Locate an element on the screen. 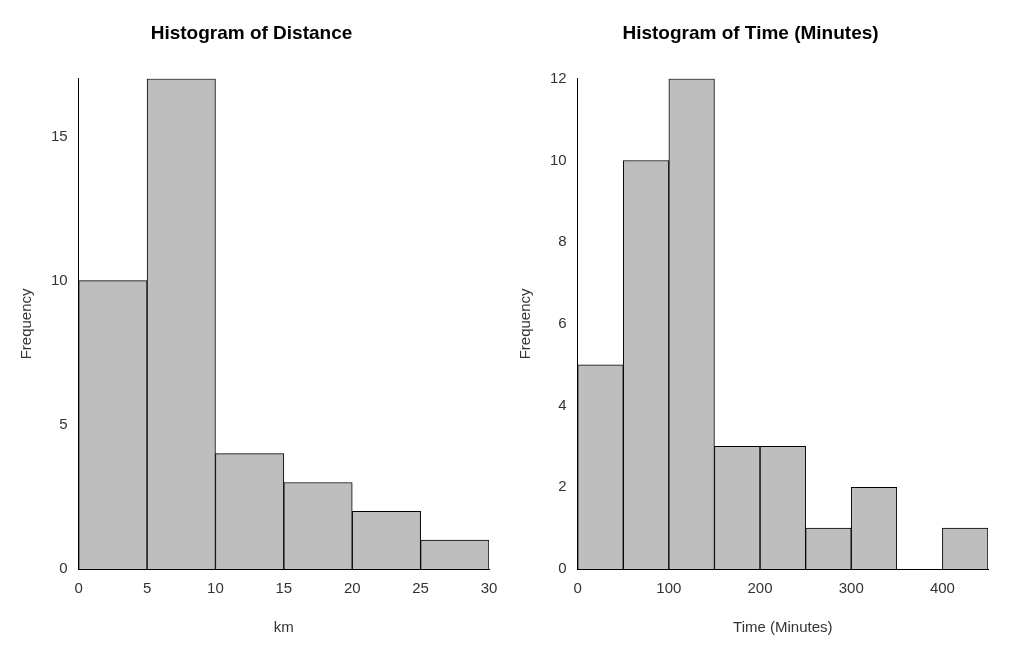  x-tick-label: 200 is located at coordinates (760, 588).